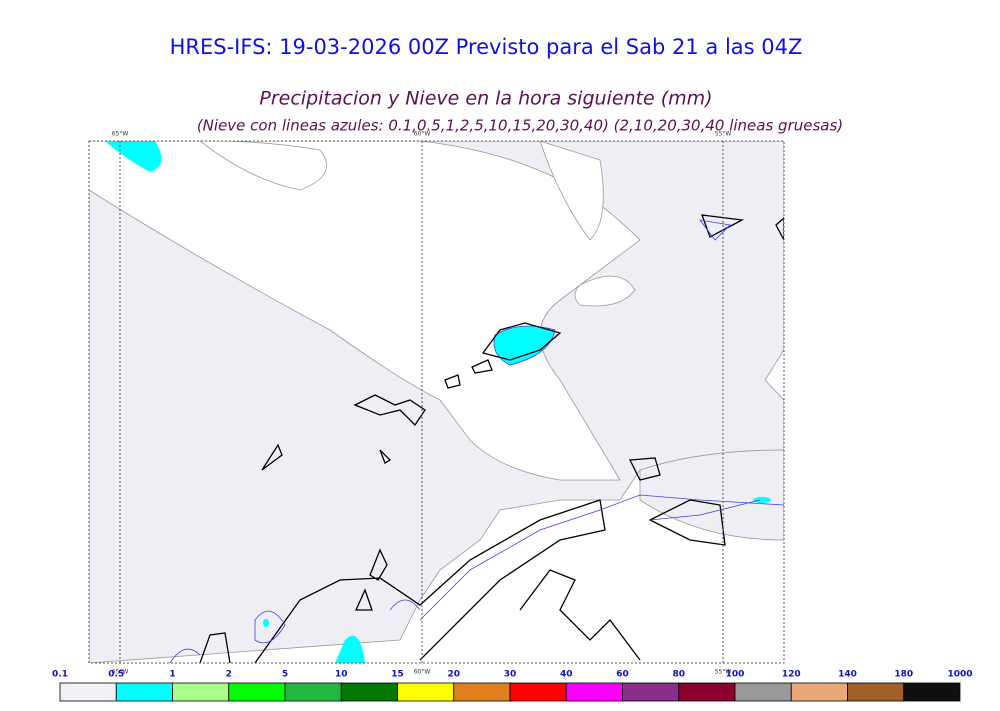 The image size is (1000, 711). What do you see at coordinates (397, 675) in the screenshot?
I see `colorbar-label: 15` at bounding box center [397, 675].